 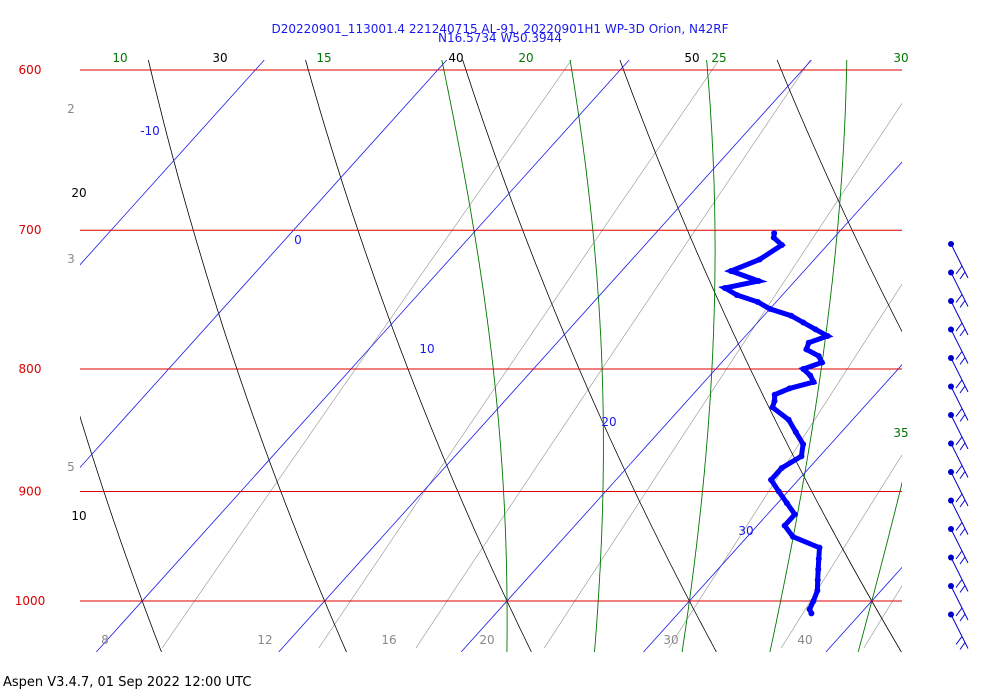 I want to click on temperature-profile-line, so click(x=968, y=423).